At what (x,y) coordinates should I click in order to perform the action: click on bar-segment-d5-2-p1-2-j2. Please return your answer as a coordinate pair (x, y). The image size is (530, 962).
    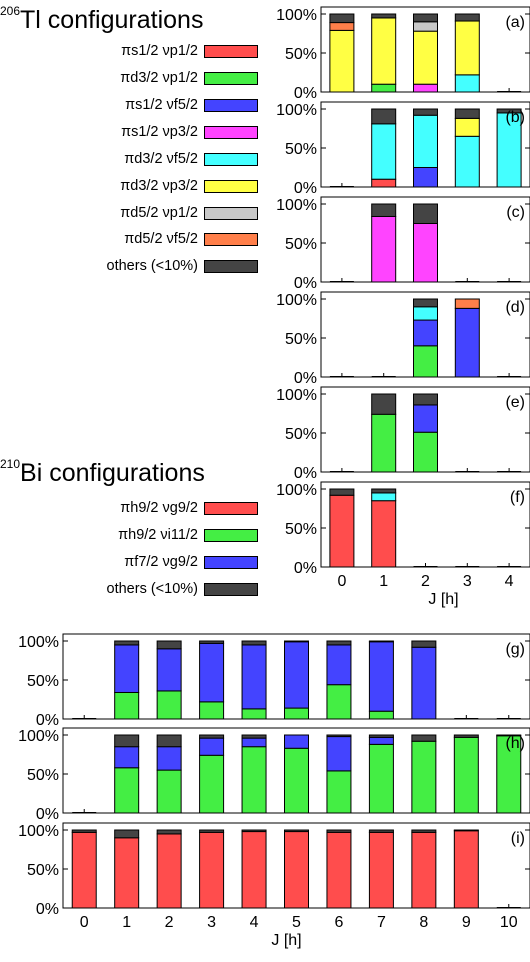
    Looking at the image, I should click on (425, 26).